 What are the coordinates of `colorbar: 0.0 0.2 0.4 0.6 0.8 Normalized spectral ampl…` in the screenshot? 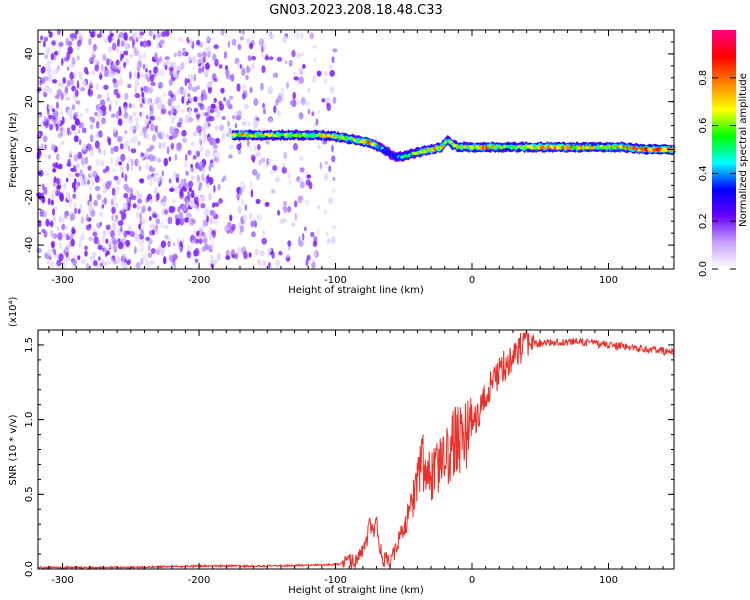 It's located at (723, 153).